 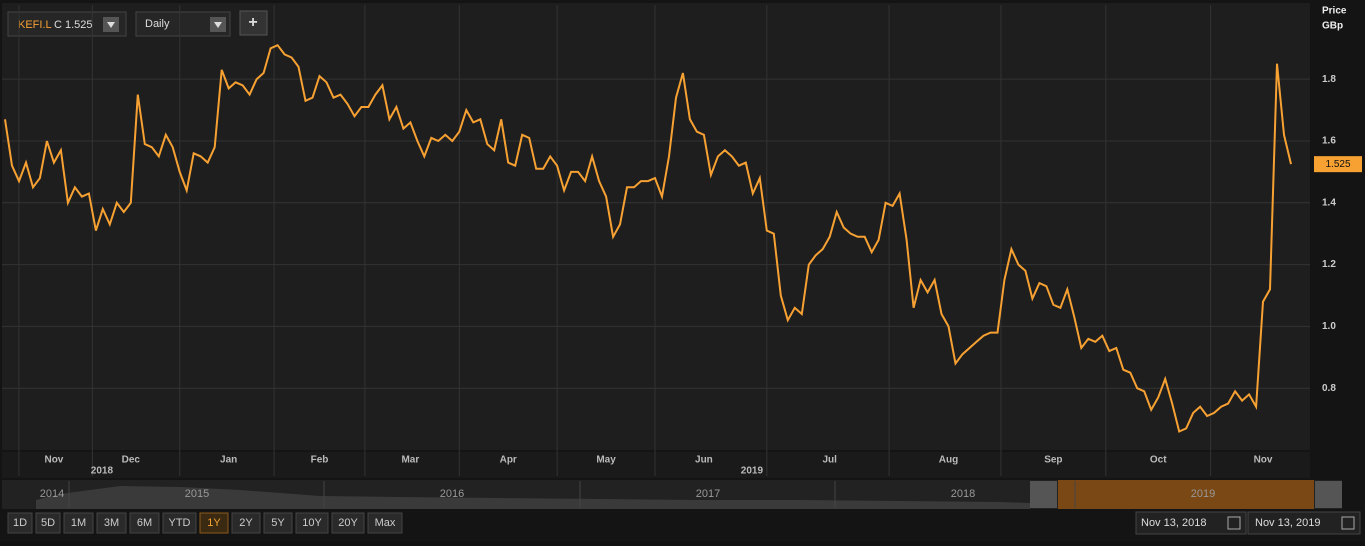 I want to click on x-tick-label: May, so click(x=606, y=460).